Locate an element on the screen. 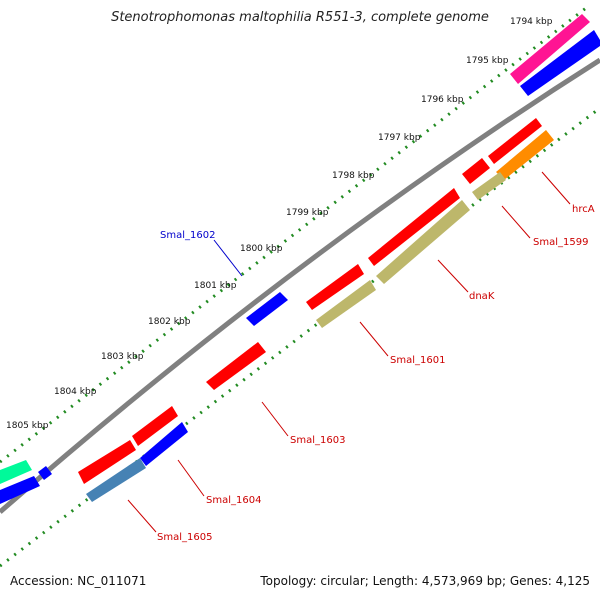 The width and height of the screenshot is (600, 600). gene-label-smal-1603: Smal_1603 is located at coordinates (317, 440).